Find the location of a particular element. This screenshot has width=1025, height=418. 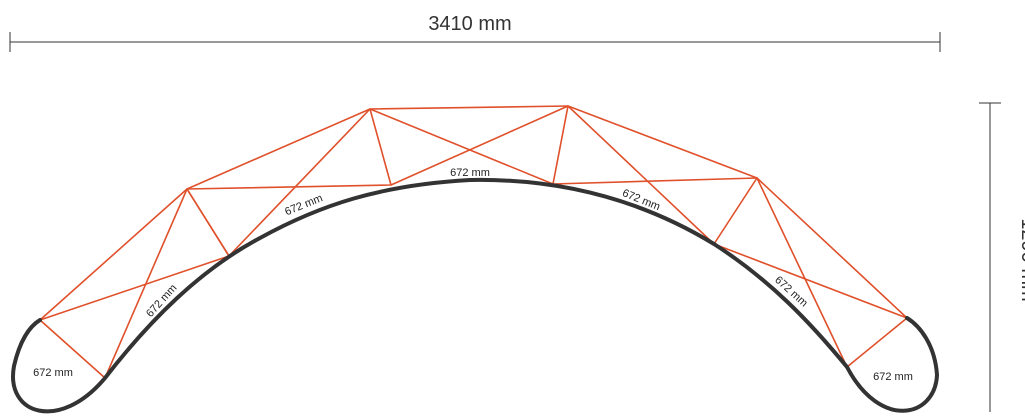

segment-label-center: 672 mm is located at coordinates (470, 173).